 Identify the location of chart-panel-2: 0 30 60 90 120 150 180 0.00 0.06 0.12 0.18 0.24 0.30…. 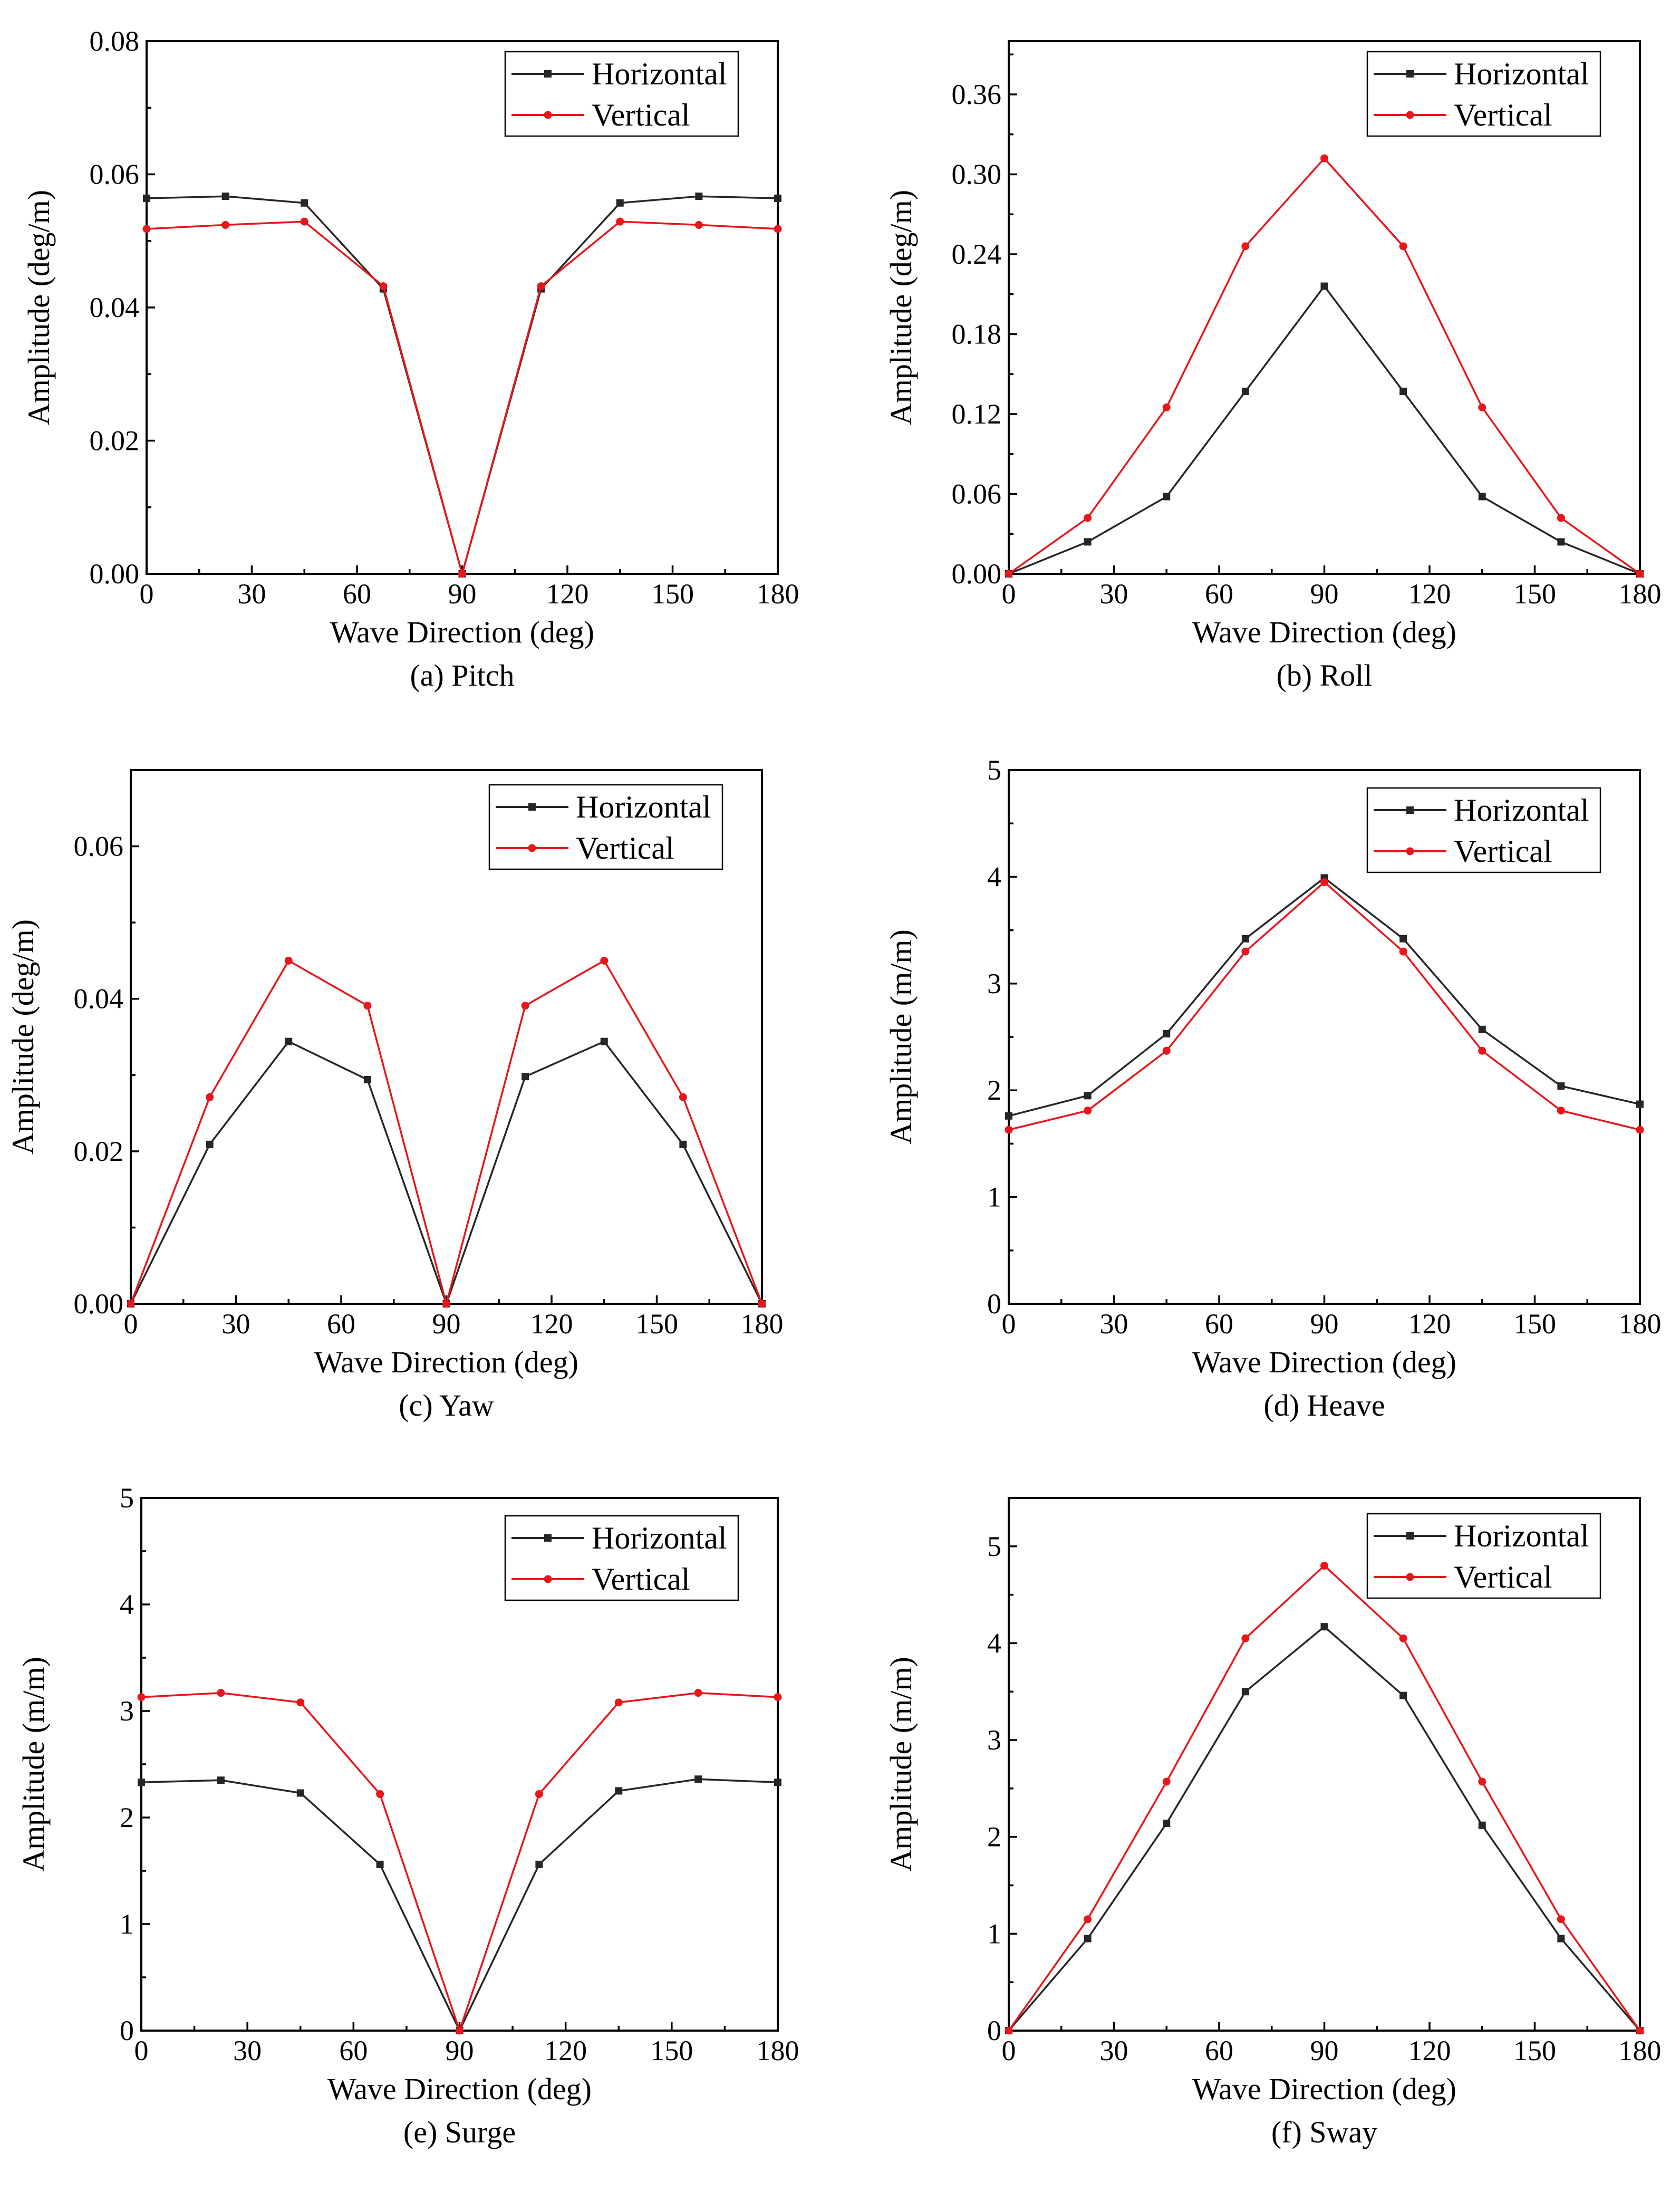
(1273, 366).